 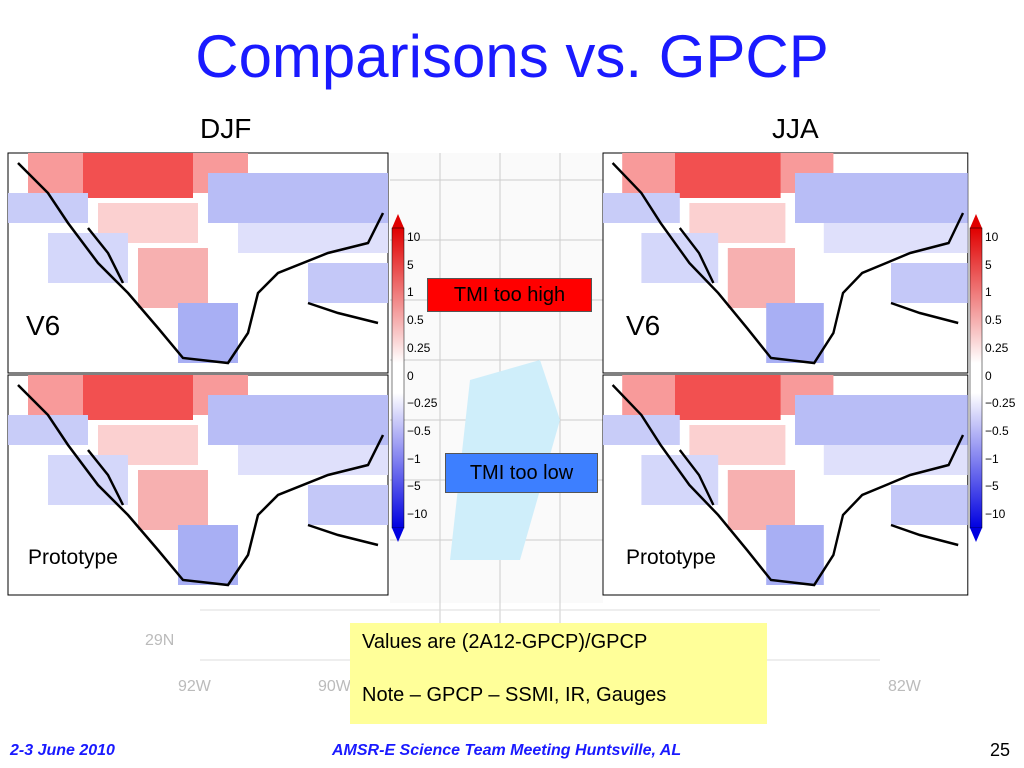 I want to click on footer-date: 2-3 June 2010, so click(x=62, y=750).